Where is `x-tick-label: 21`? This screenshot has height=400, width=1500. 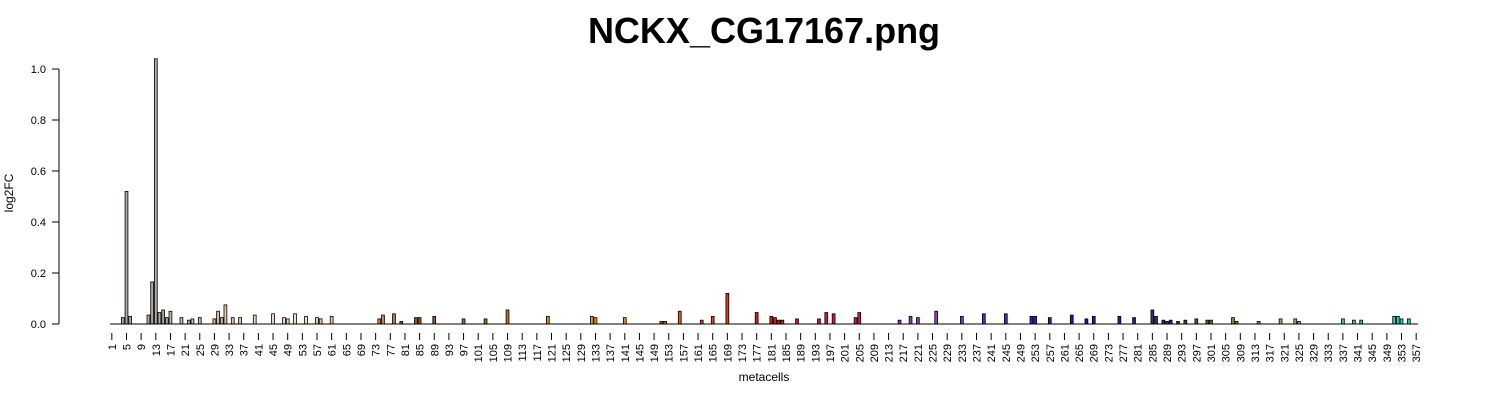
x-tick-label: 21 is located at coordinates (186, 350).